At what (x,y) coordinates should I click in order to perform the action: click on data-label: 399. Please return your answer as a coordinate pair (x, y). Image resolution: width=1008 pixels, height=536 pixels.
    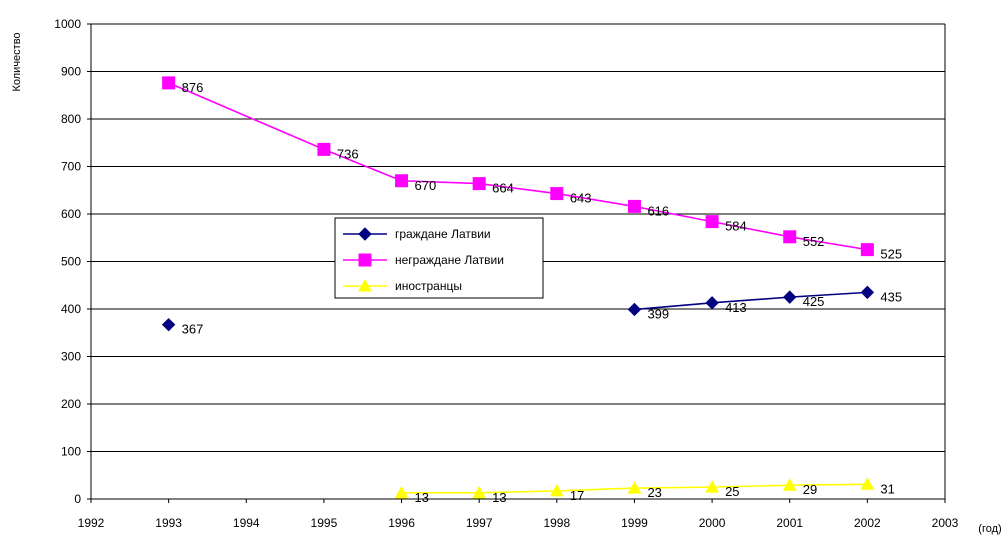
    Looking at the image, I should click on (658, 313).